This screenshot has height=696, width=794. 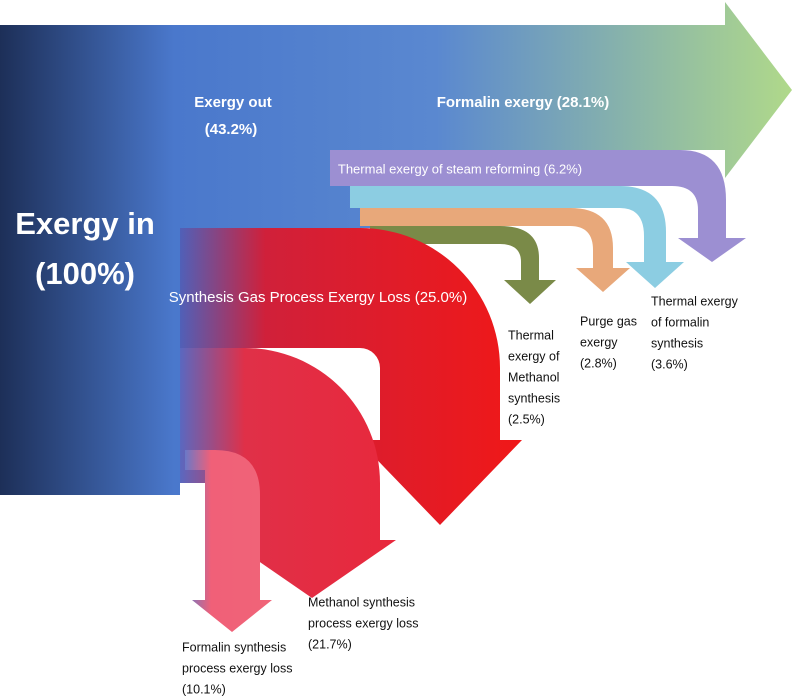 What do you see at coordinates (598, 363) in the screenshot?
I see `label: (2.8%)` at bounding box center [598, 363].